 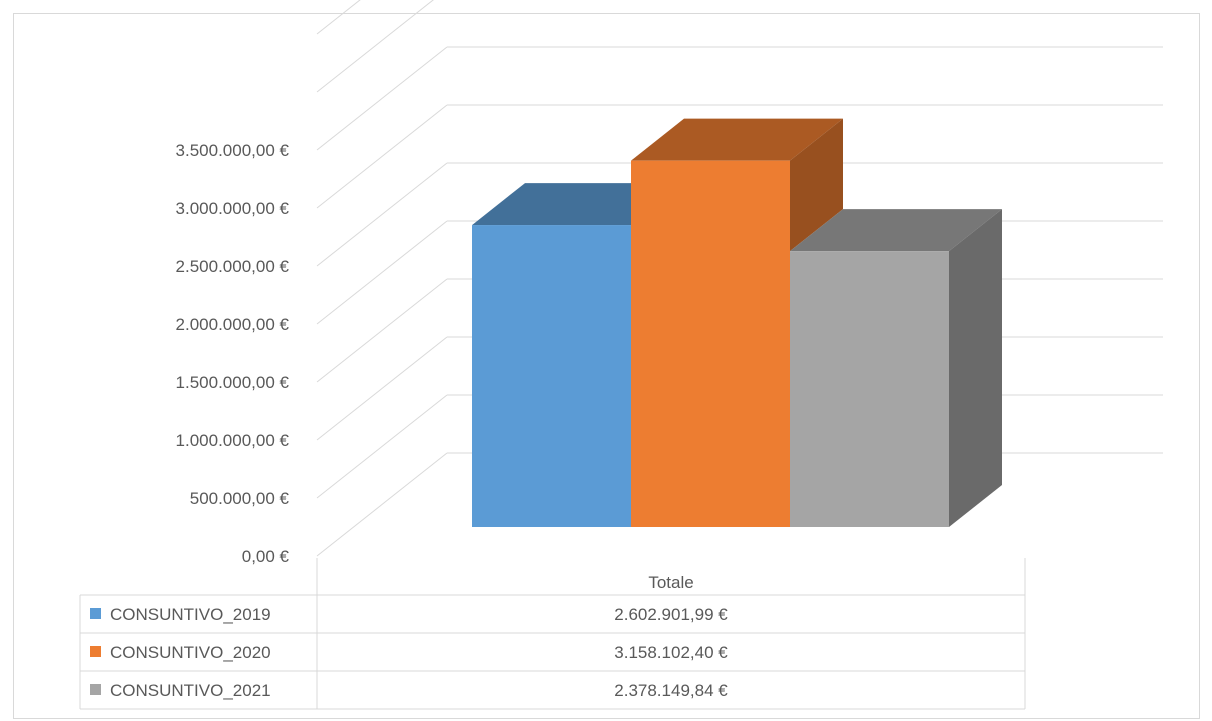 I want to click on y-tick-label: 500.000,00 €, so click(x=240, y=498).